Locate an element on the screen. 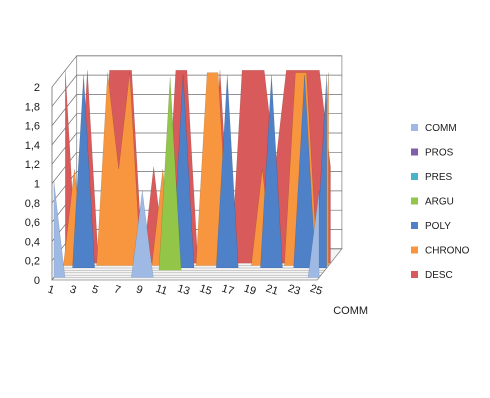 The width and height of the screenshot is (490, 398). legend-label: PROS is located at coordinates (439, 153).